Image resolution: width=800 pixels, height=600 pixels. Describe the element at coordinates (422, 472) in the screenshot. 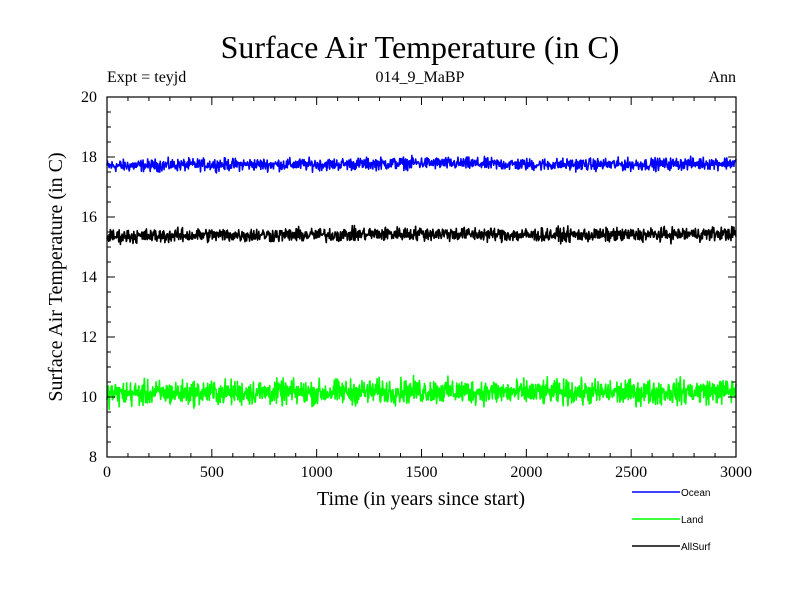

I see `x-tick-label: 1500` at that location.